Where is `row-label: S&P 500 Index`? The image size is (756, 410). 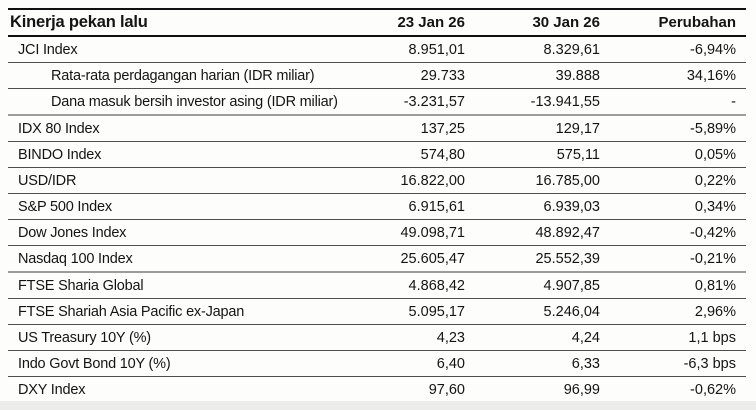
row-label: S&P 500 Index is located at coordinates (173, 206).